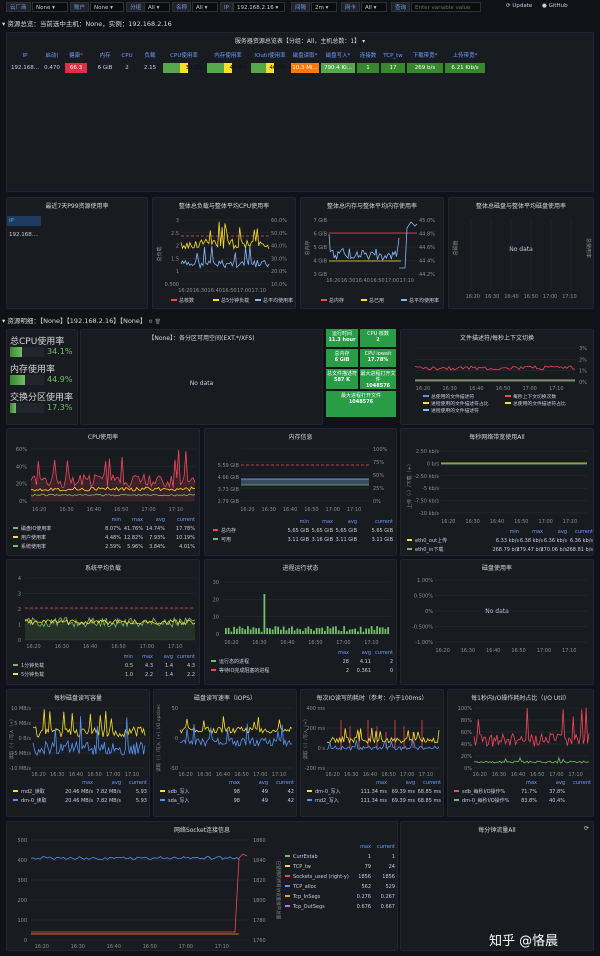 This screenshot has height=956, width=600. I want to click on var-select-name: All ▾, so click(205, 7).